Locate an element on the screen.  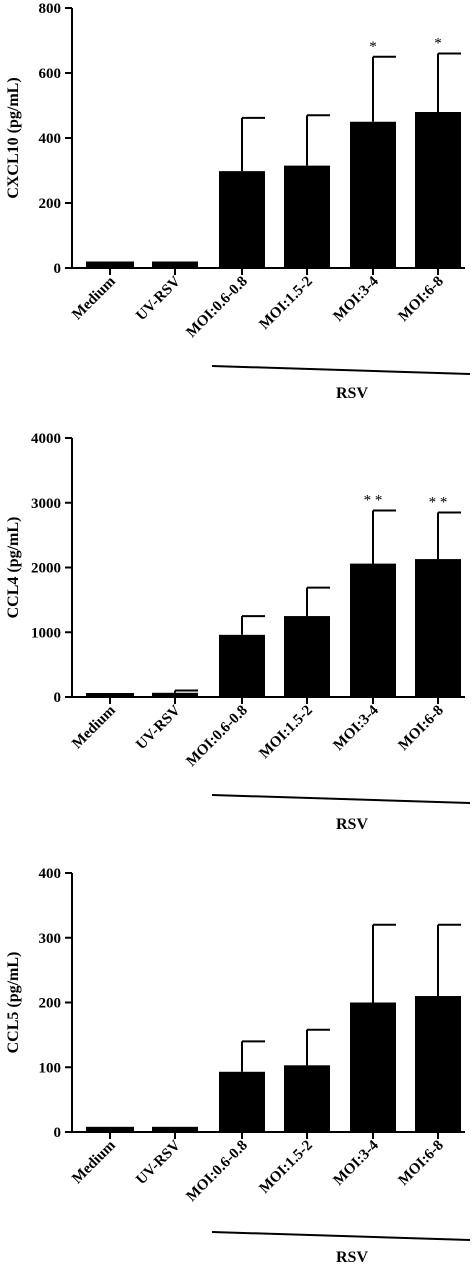
y-tick-label: 800 is located at coordinates (50, 9).